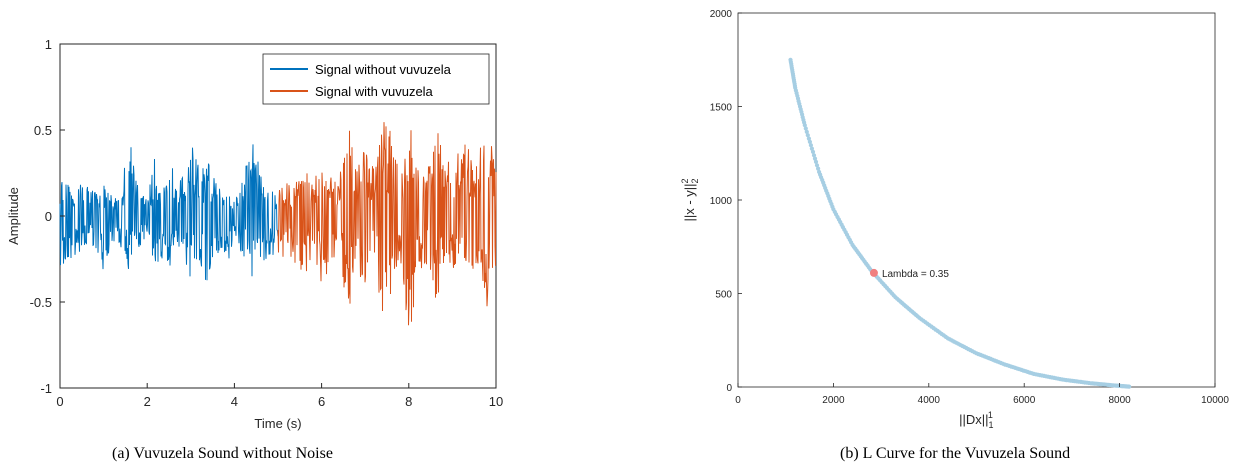 This screenshot has width=1237, height=473. Describe the element at coordinates (408, 401) in the screenshot. I see `x-tick-label-4: 8` at that location.